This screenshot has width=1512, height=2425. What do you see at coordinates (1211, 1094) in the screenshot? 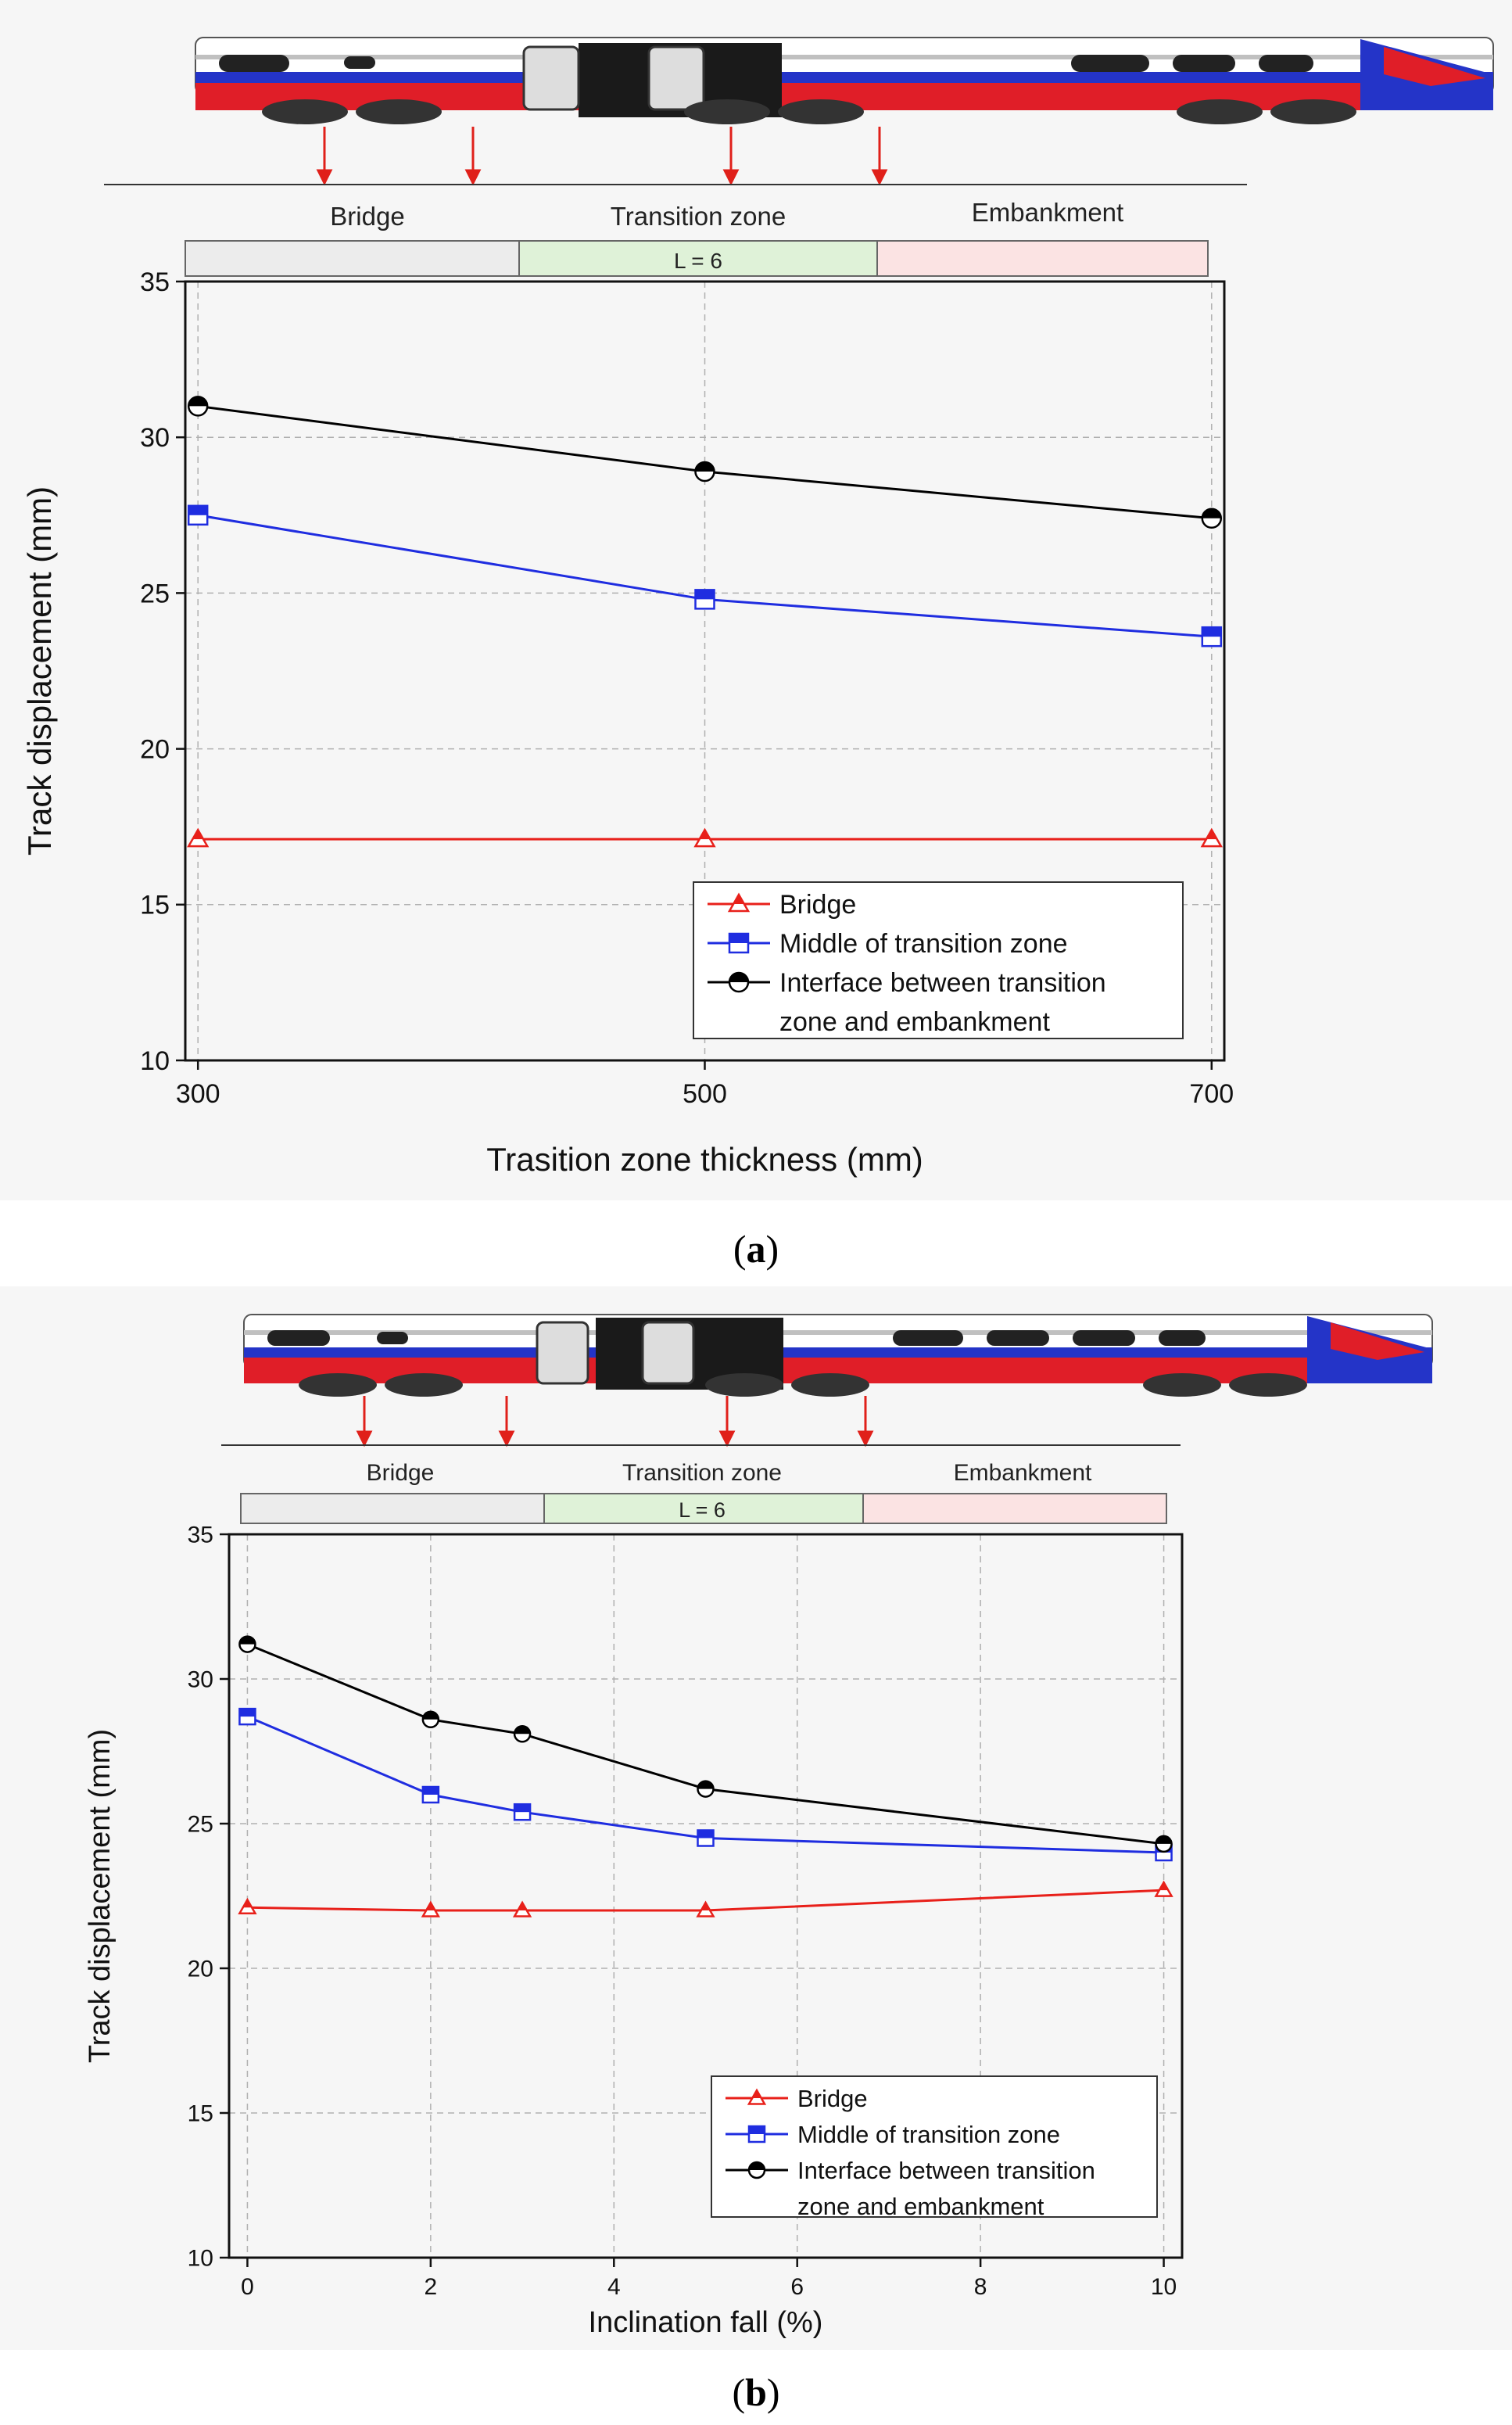
I see `x-tick-label: 700` at bounding box center [1211, 1094].